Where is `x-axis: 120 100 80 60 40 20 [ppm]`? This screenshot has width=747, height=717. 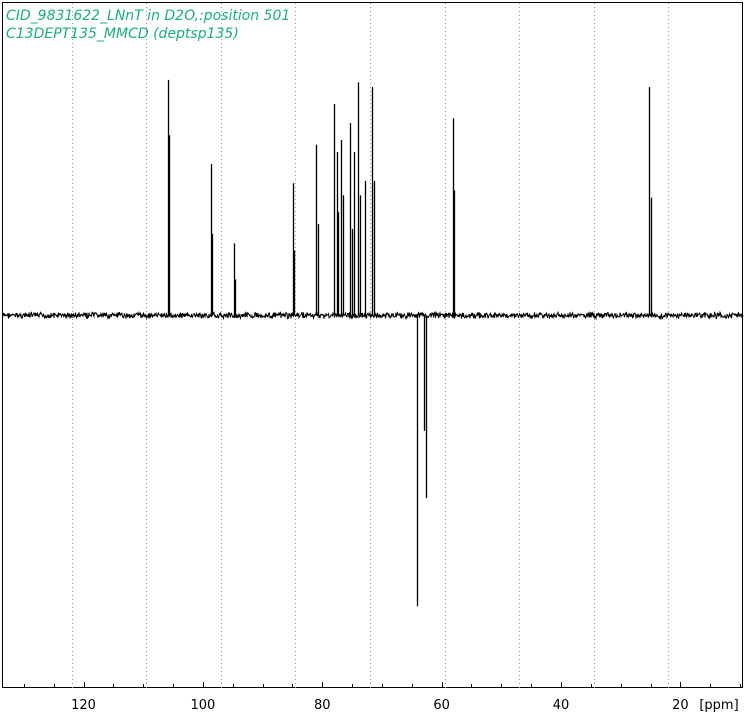
x-axis: 120 100 80 60 40 20 [ppm] is located at coordinates (382, 697).